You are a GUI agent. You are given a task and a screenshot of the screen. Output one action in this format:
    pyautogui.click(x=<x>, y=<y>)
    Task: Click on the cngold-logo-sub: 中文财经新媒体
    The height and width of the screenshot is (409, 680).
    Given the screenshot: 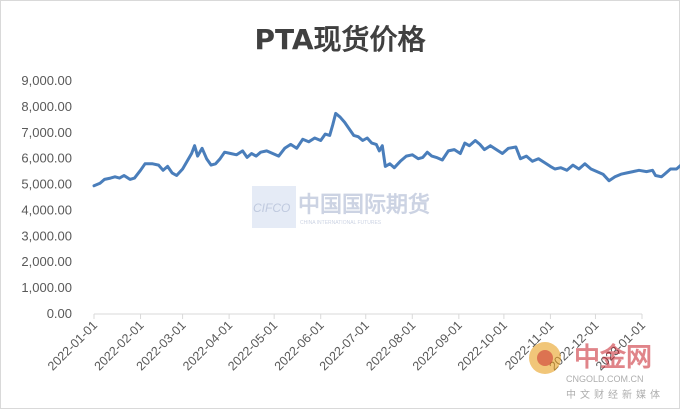 What is the action you would take?
    pyautogui.click(x=615, y=394)
    